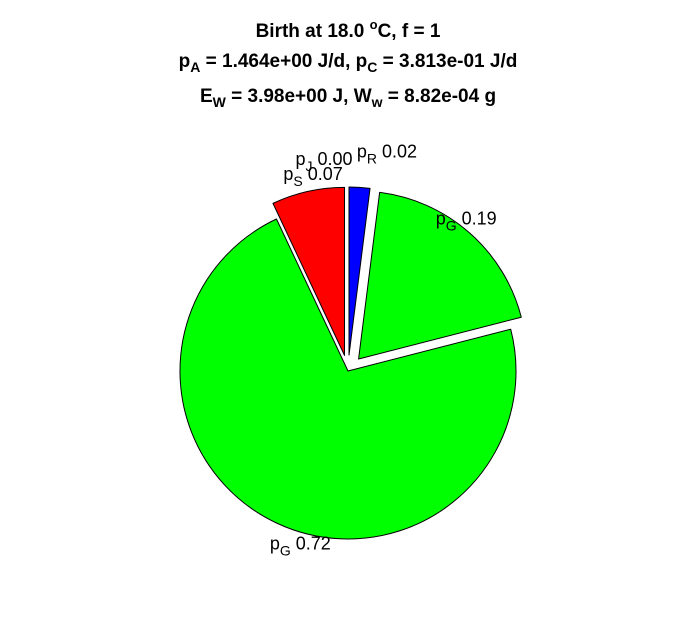 The height and width of the screenshot is (618, 696). I want to click on title-line-1: Birth at 18.0 oC, f = 1, so click(348, 29).